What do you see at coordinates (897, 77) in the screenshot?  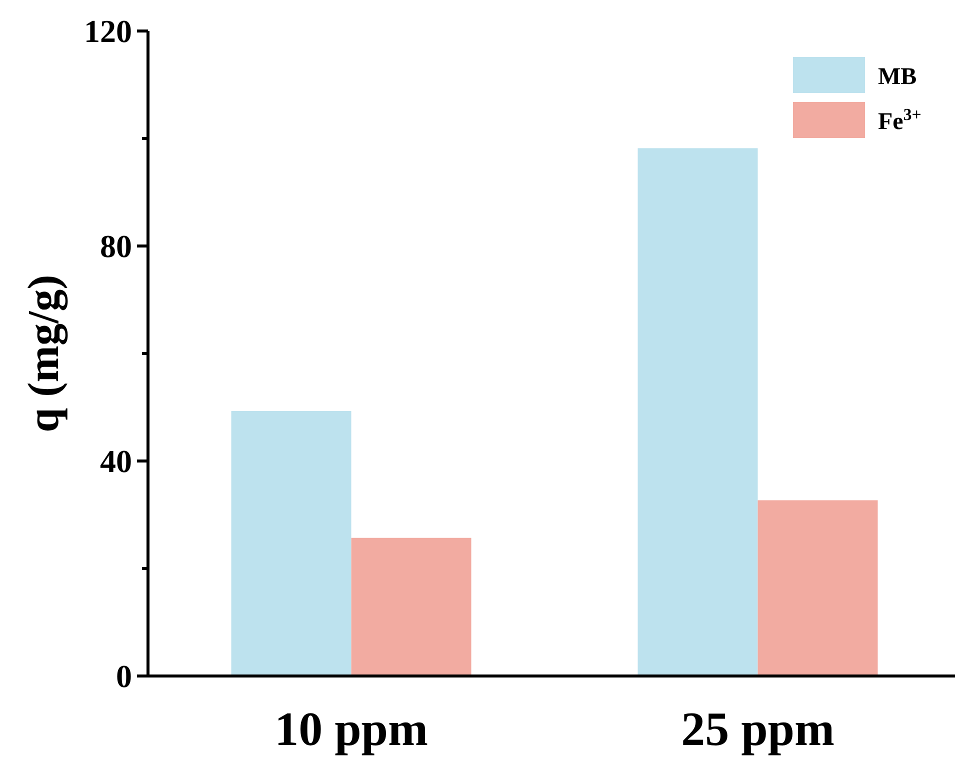 I see `legend-label: MB` at bounding box center [897, 77].